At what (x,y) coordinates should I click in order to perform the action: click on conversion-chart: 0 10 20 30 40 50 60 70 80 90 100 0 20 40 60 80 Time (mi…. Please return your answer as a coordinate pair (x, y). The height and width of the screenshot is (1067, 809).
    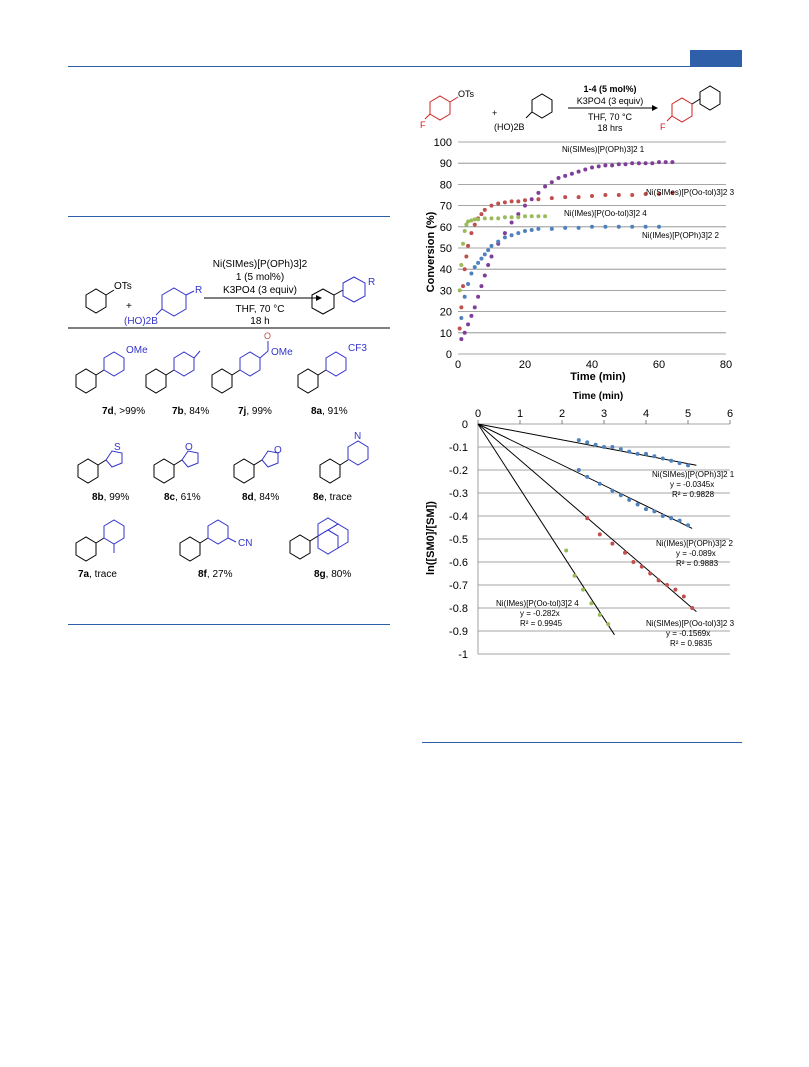
    Looking at the image, I should click on (580, 260).